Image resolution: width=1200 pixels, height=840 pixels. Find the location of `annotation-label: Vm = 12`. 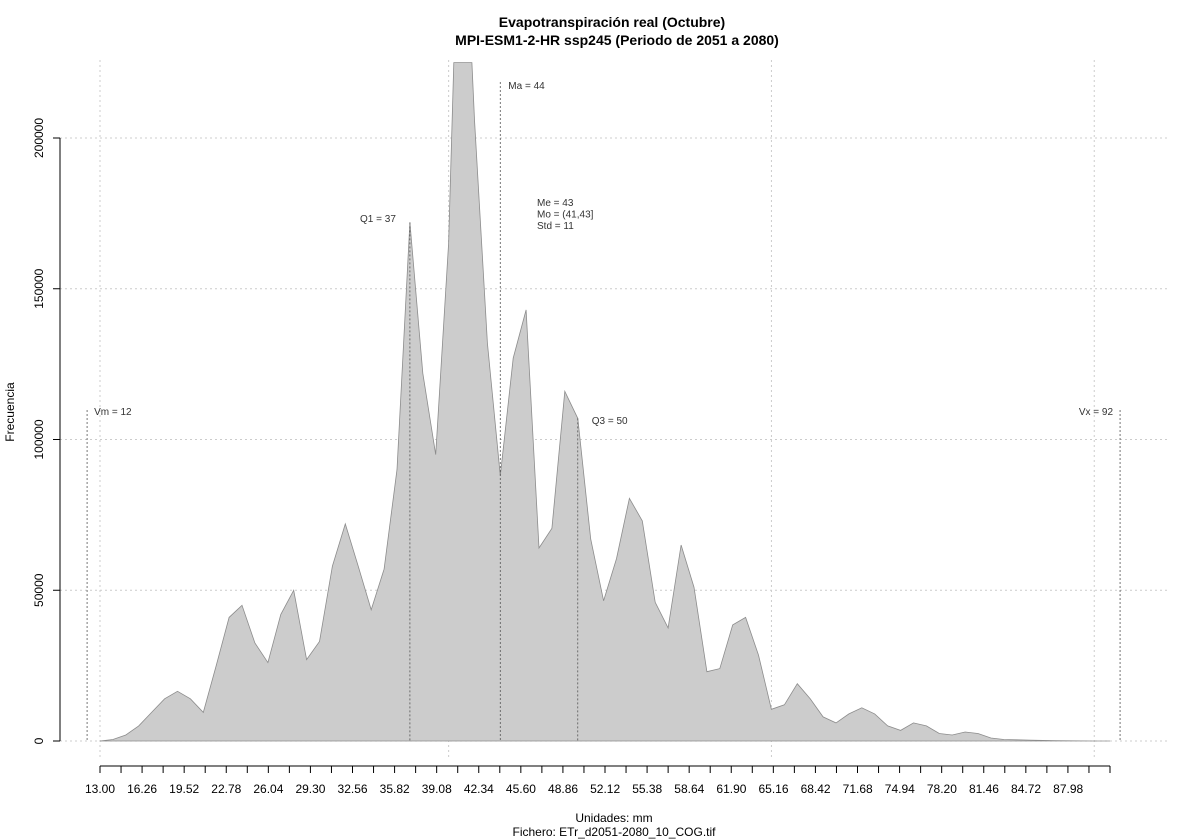

annotation-label: Vm = 12 is located at coordinates (113, 412).